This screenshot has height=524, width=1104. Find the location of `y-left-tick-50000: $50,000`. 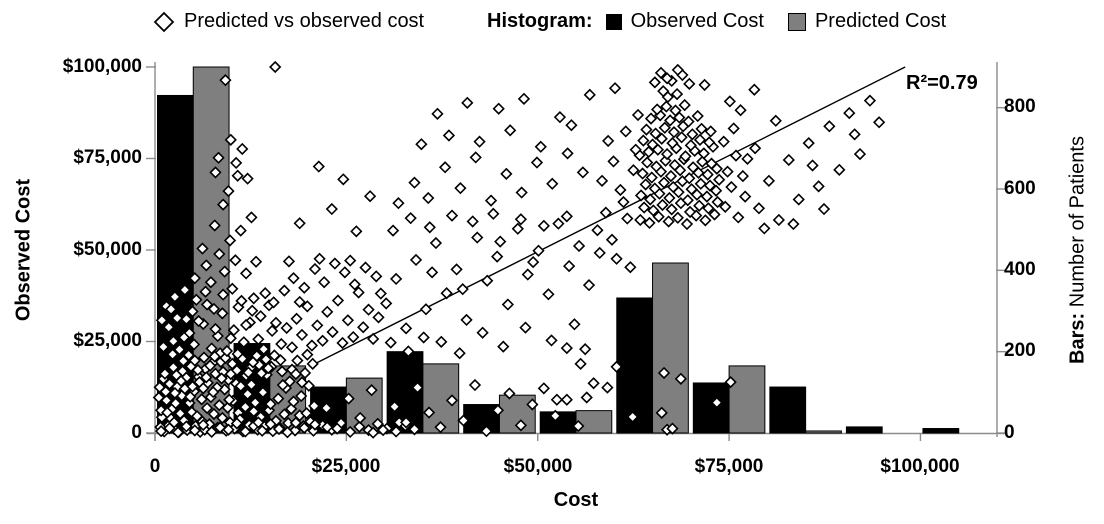

y-left-tick-50000: $50,000 is located at coordinates (107, 249).